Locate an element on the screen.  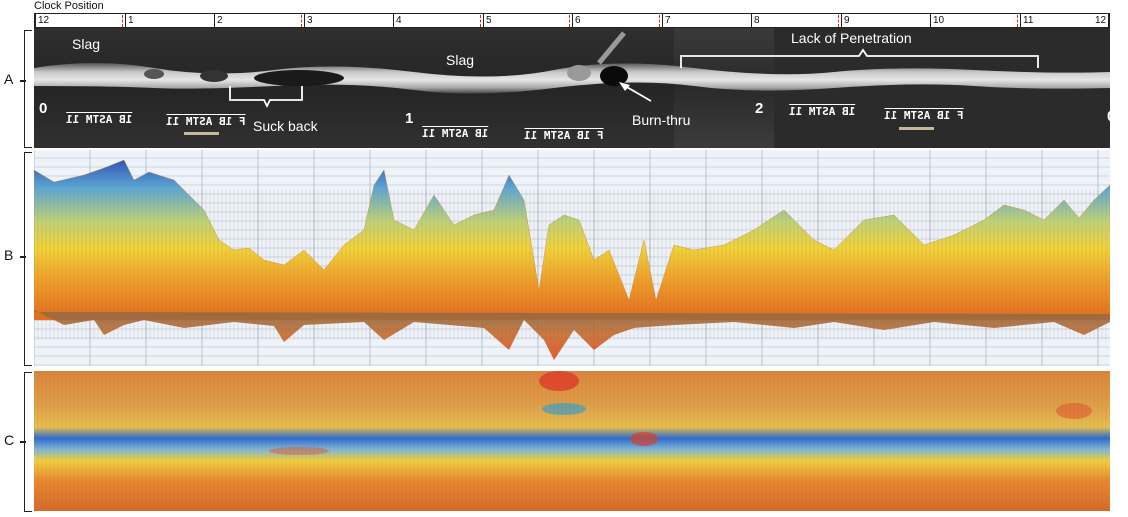
ruler-label: 10 is located at coordinates (939, 20).